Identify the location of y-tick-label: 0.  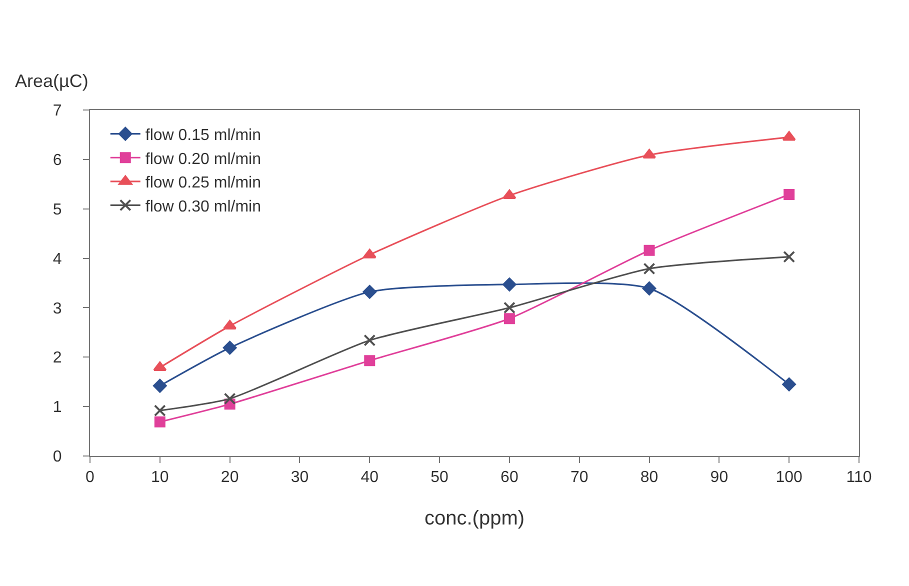
(57, 457).